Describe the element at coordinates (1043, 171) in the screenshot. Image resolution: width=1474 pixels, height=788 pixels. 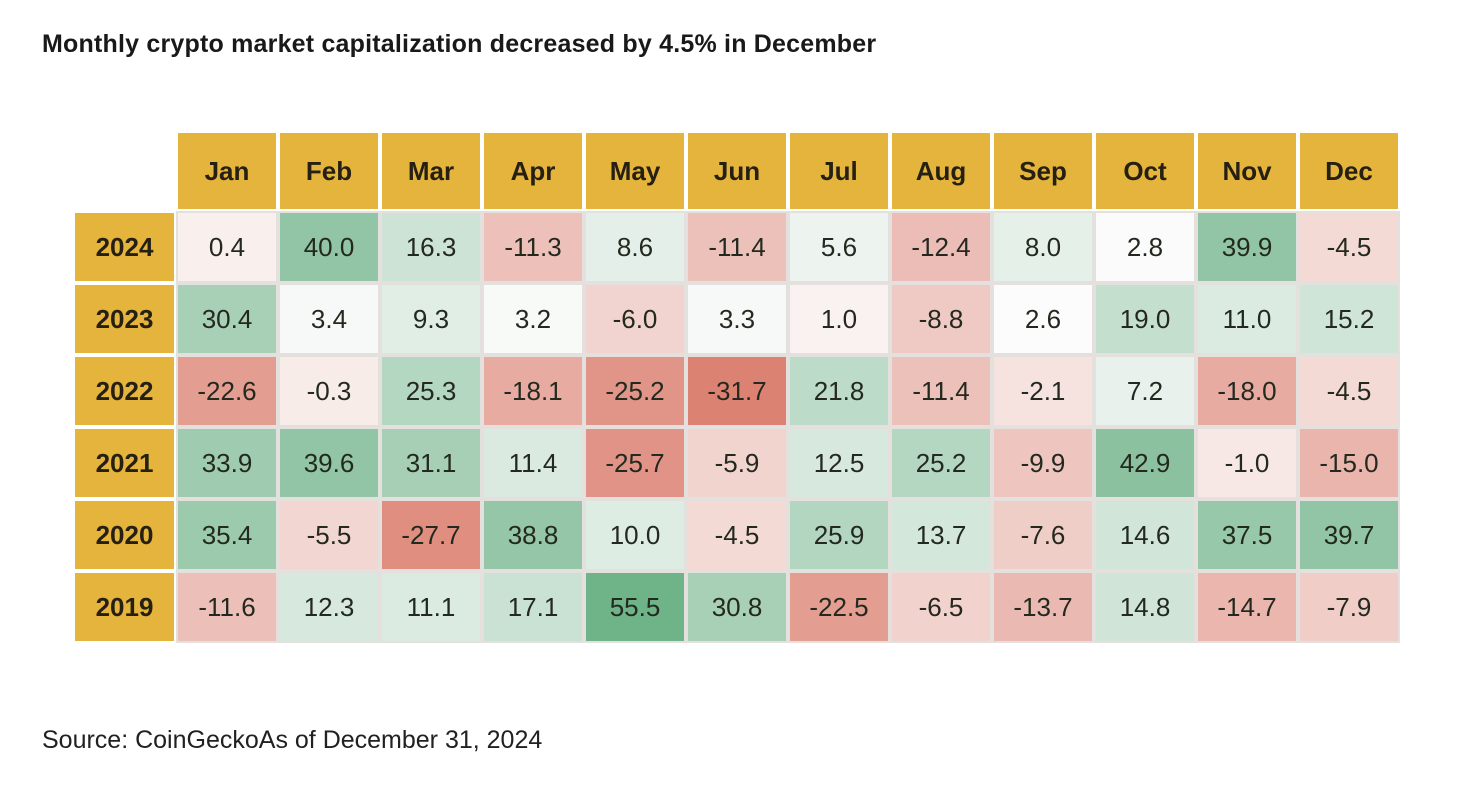
I see `column-header-sep: Sep` at that location.